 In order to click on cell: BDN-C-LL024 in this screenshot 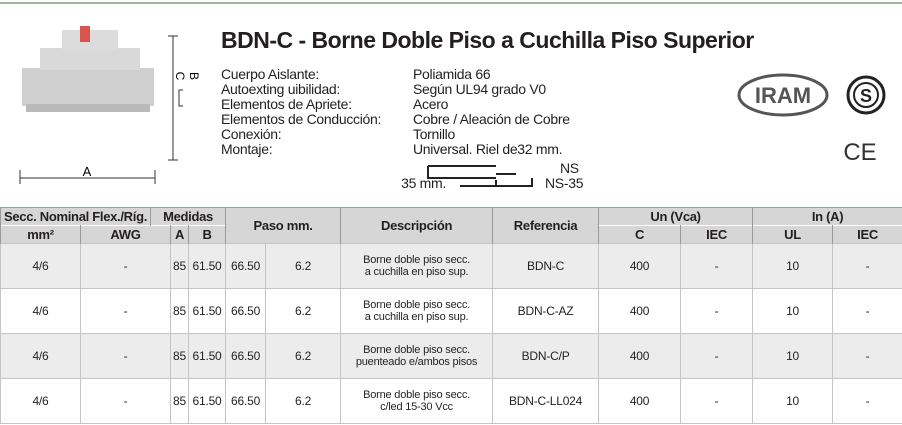, I will do `click(546, 401)`.